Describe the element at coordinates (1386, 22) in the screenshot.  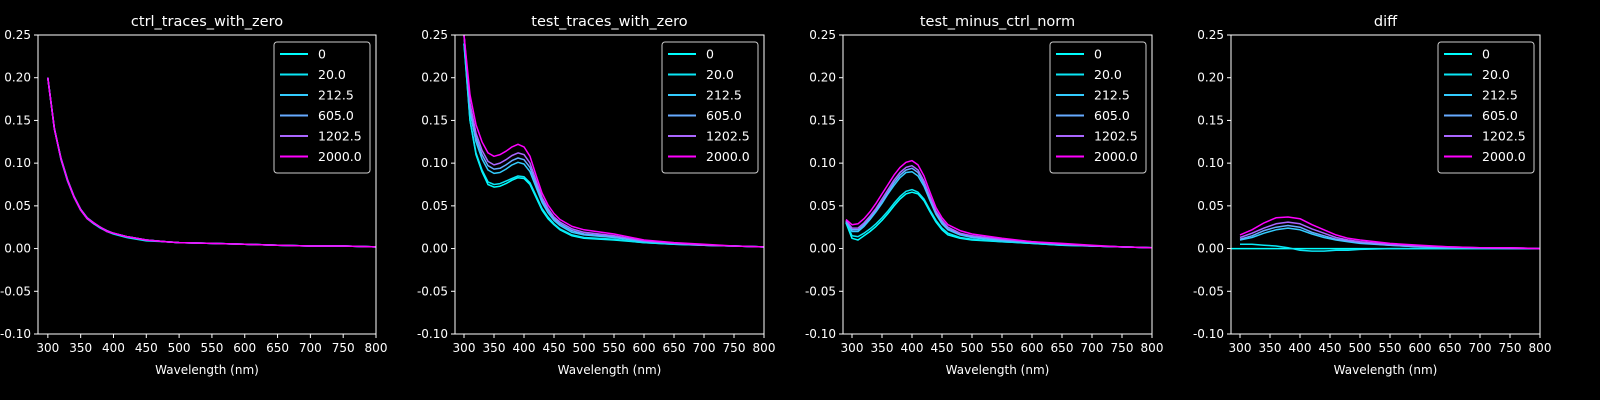
I see `chart-title: diff` at that location.